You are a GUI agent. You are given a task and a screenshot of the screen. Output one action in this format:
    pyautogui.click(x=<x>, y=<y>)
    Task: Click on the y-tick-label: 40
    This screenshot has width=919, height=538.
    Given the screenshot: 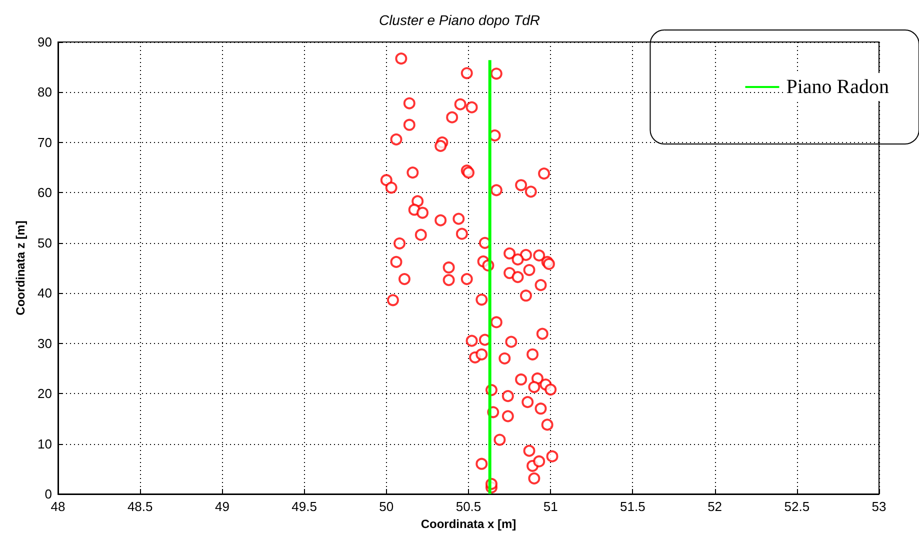 What is the action you would take?
    pyautogui.click(x=45, y=293)
    